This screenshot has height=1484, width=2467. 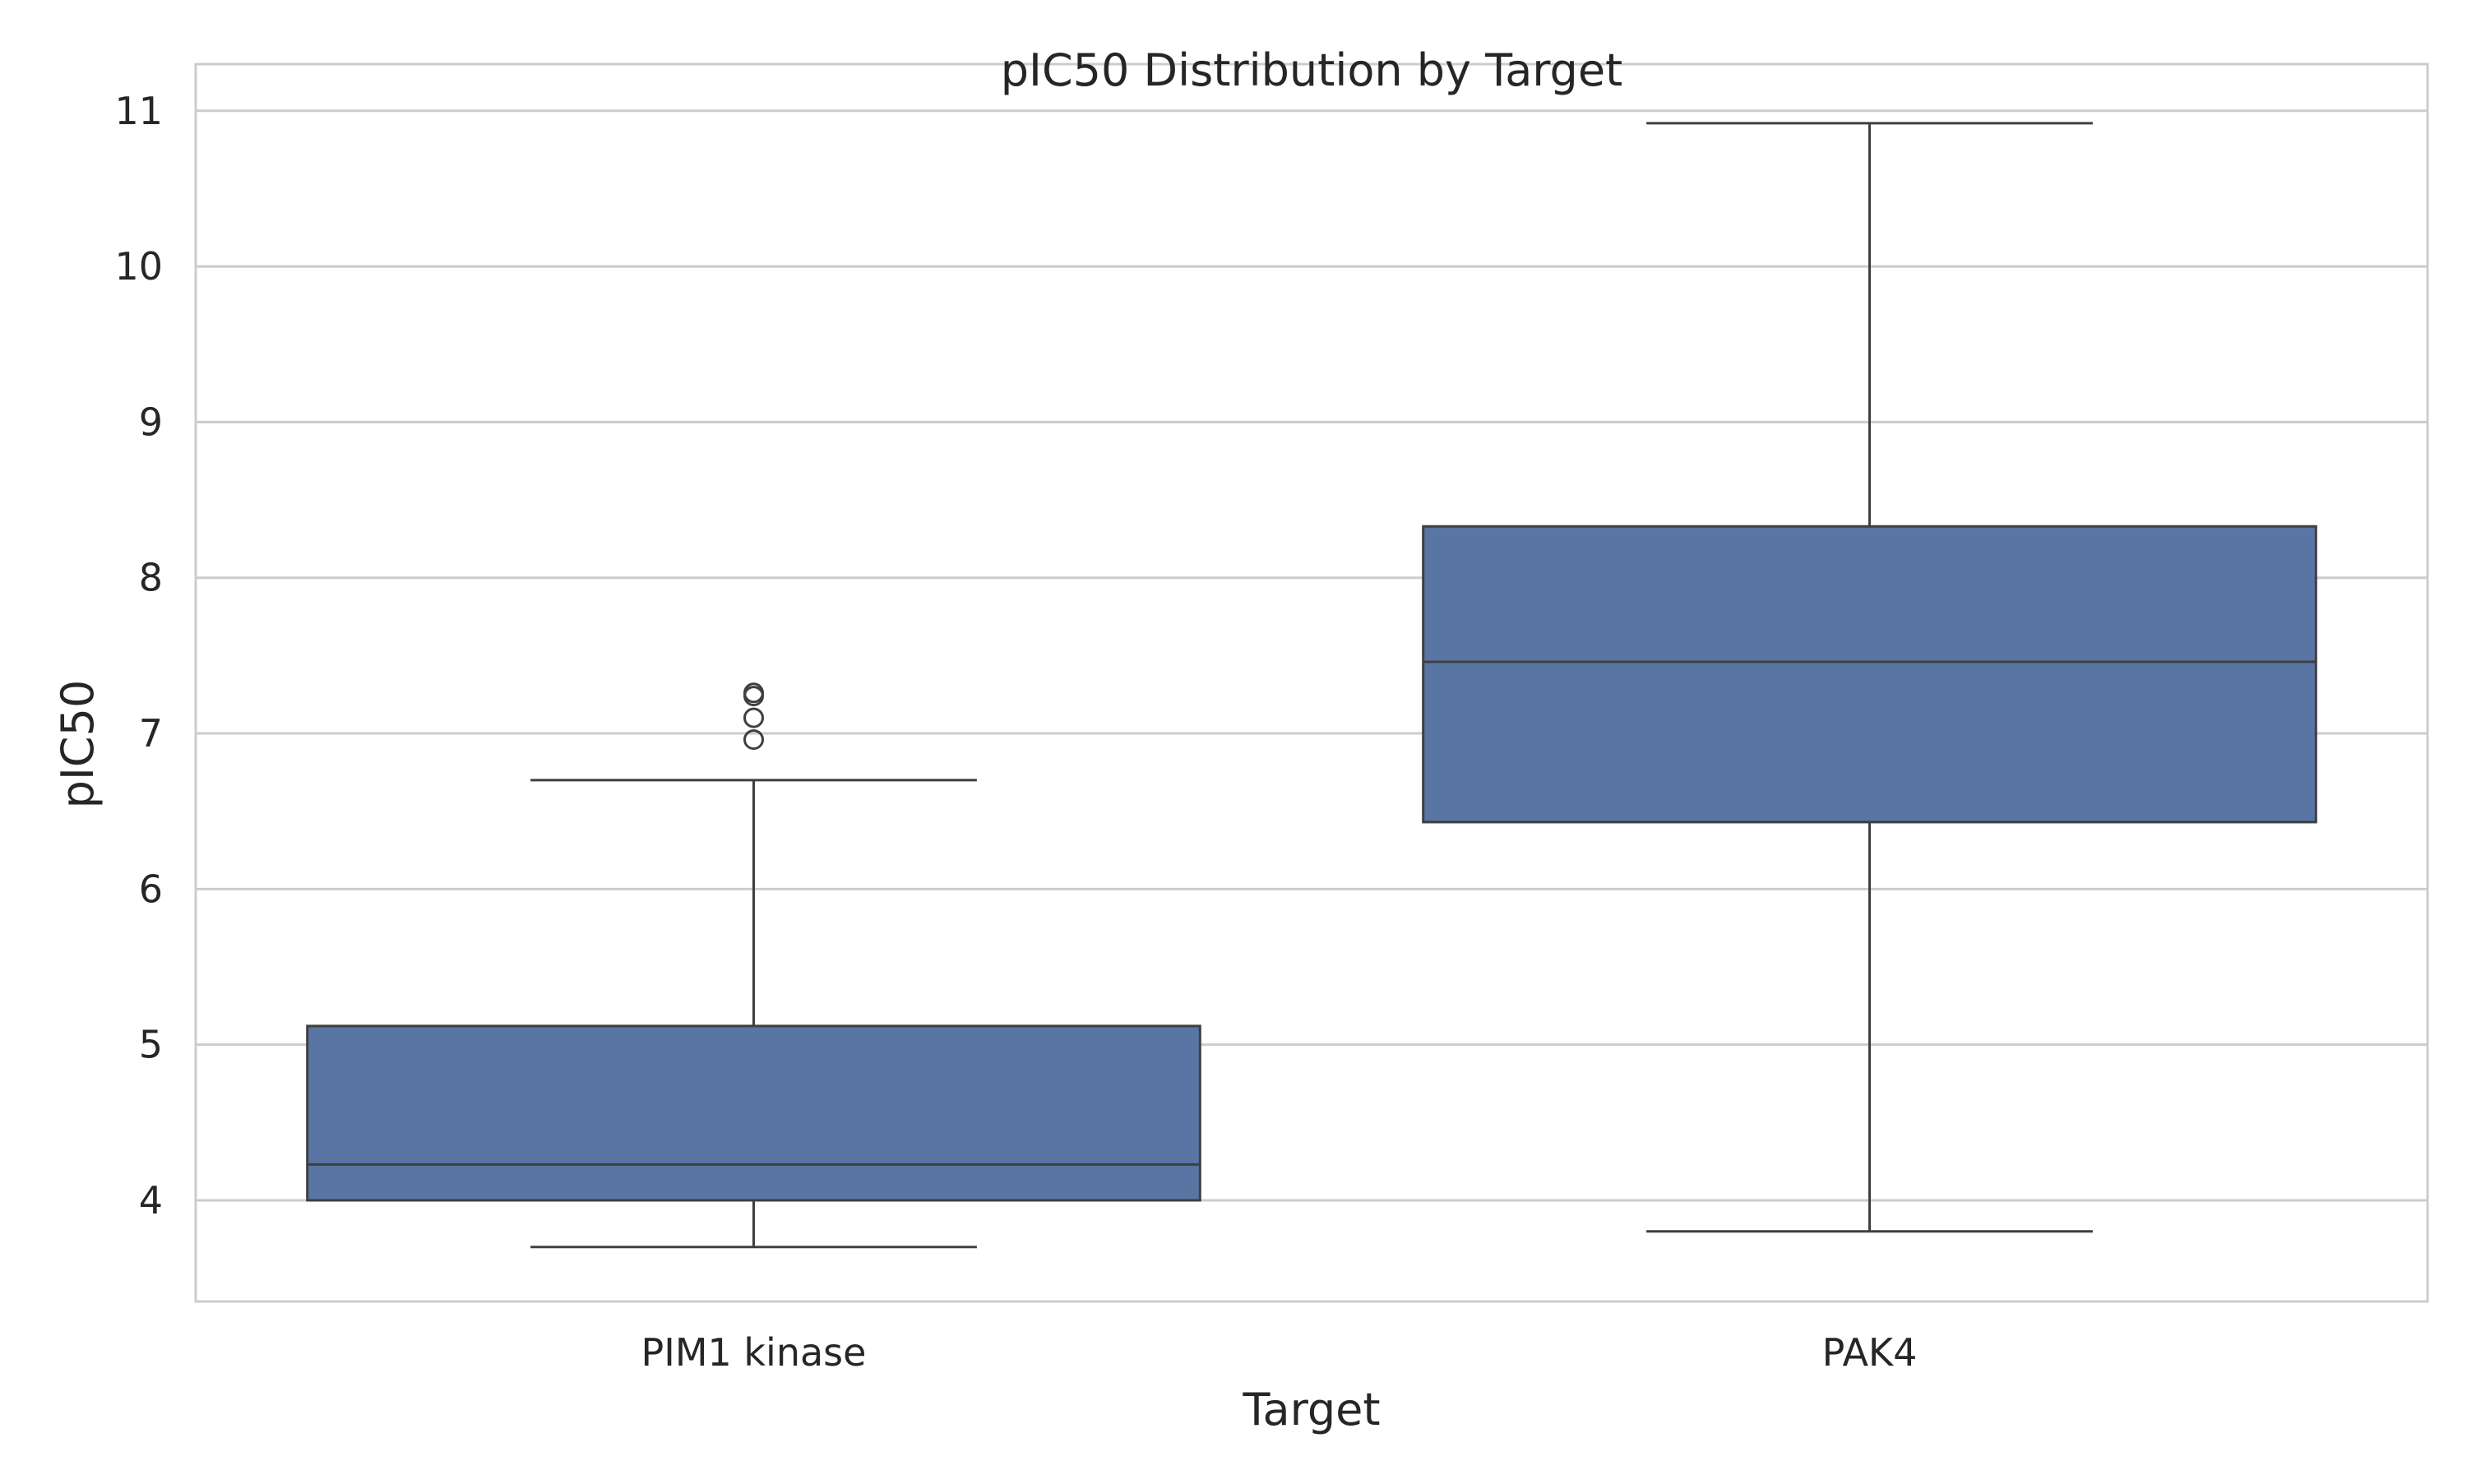 What do you see at coordinates (1311, 70) in the screenshot?
I see `chart-title: pIC50 Distribution by Target` at bounding box center [1311, 70].